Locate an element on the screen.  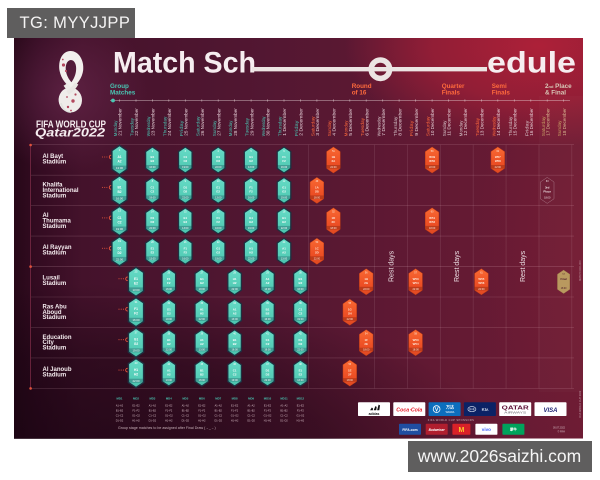
svg-text: 蒙牛 is located at coordinates (513, 429).